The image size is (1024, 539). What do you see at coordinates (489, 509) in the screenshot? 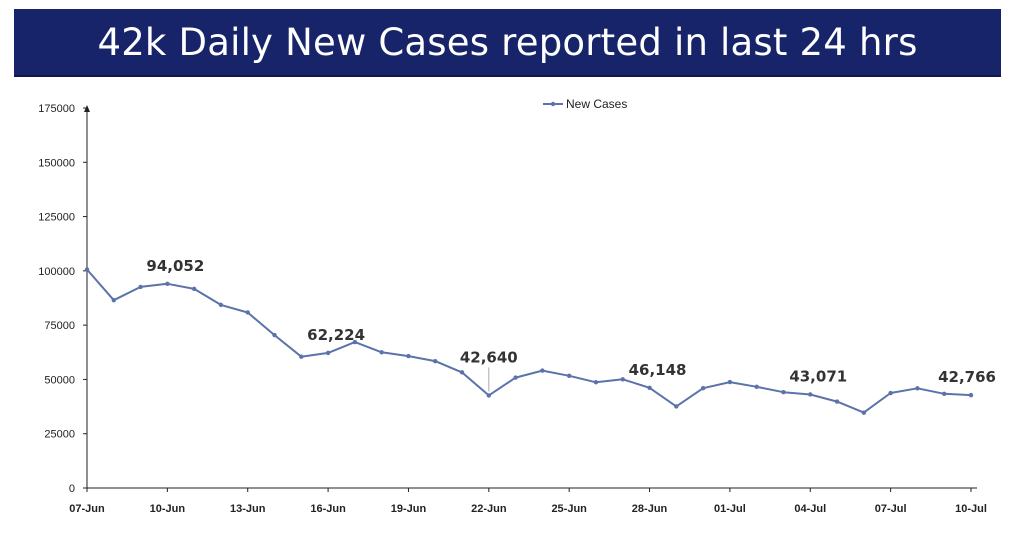
I see `x-tick-label: 22-Jun` at bounding box center [489, 509].